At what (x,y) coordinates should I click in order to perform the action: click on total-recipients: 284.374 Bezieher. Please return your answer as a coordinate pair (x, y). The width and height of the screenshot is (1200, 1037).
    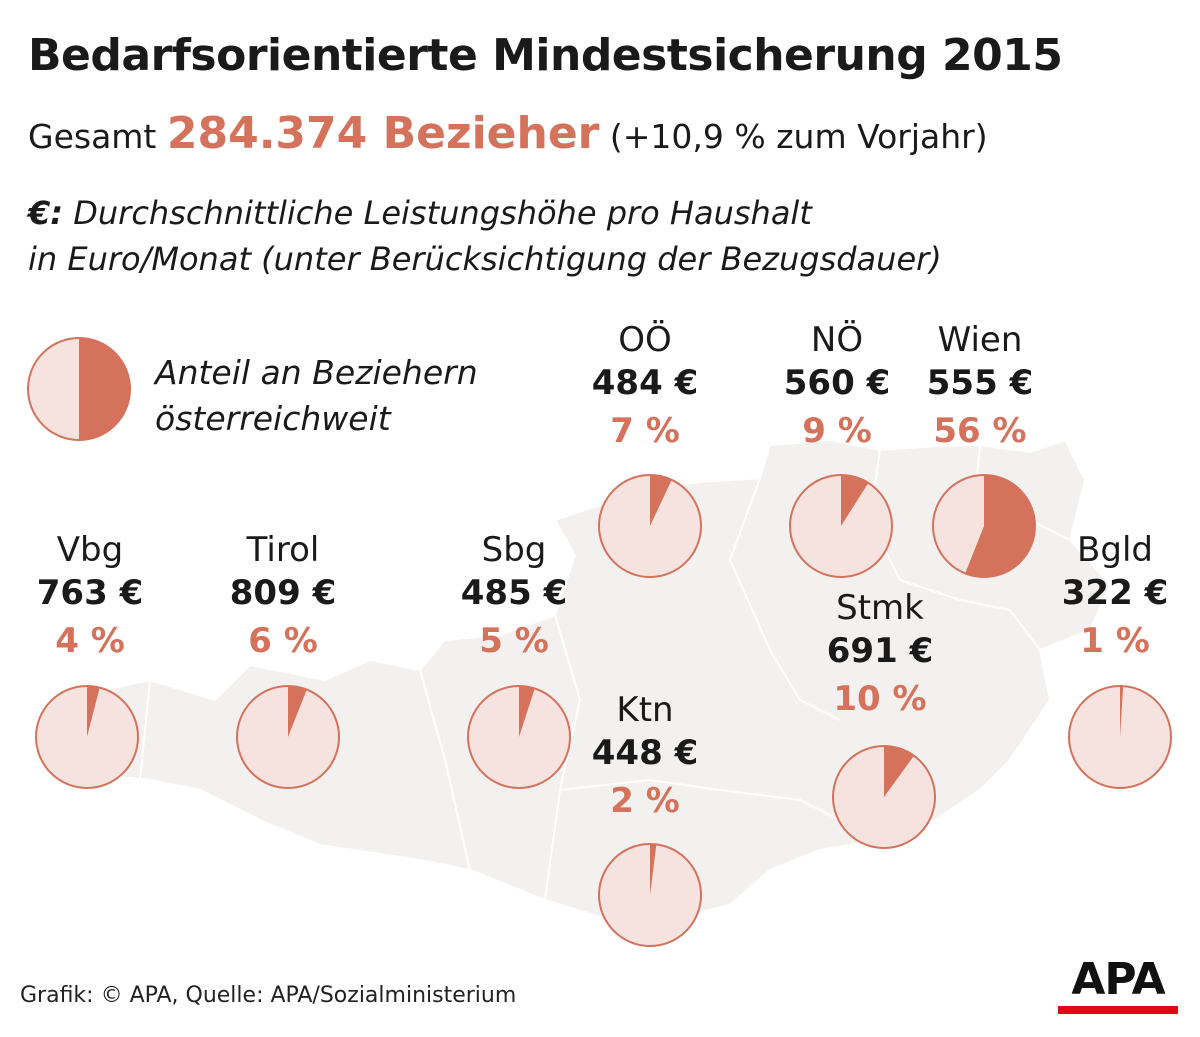
    Looking at the image, I should click on (383, 133).